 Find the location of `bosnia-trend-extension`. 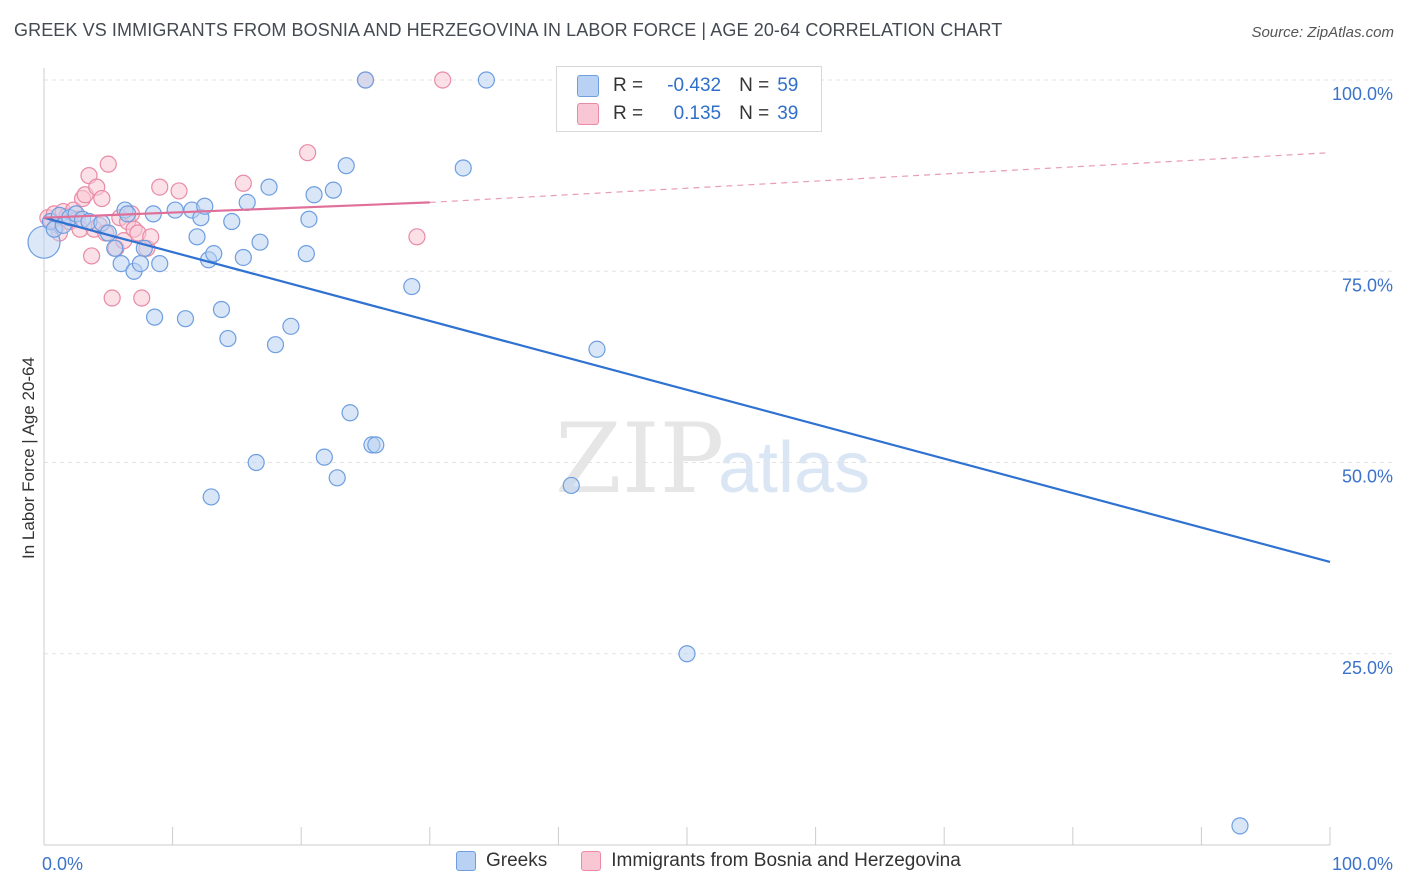

bosnia-trend-extension is located at coordinates (880, 177).